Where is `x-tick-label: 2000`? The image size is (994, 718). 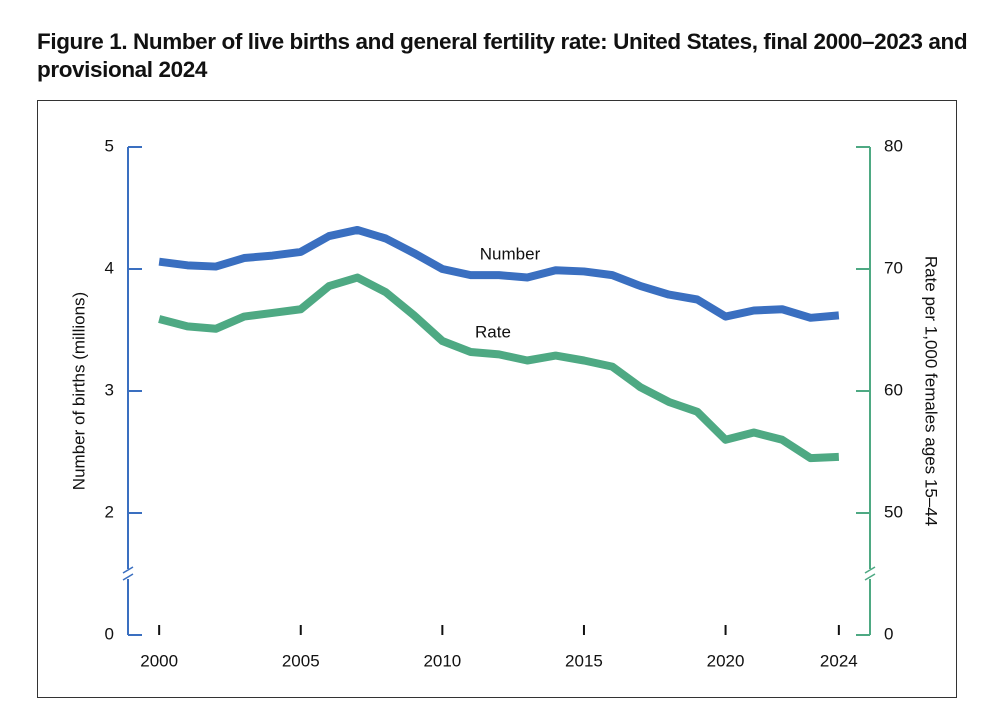
x-tick-label: 2000 is located at coordinates (159, 660).